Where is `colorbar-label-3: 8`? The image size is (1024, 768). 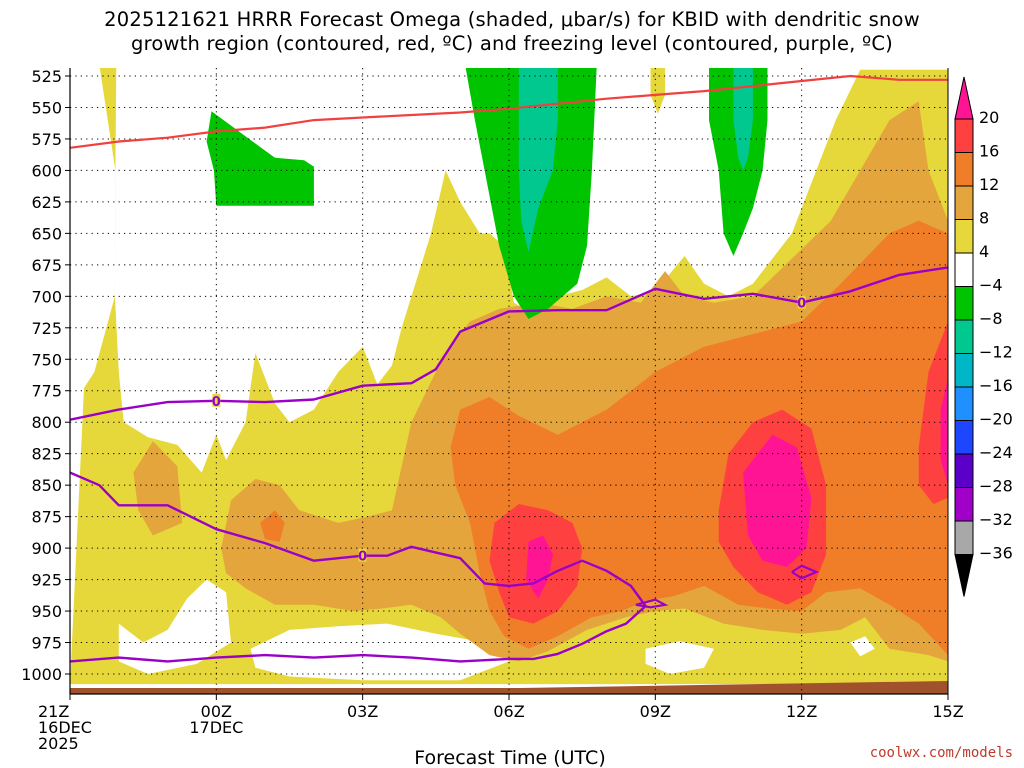 colorbar-label-3: 8 is located at coordinates (984, 218).